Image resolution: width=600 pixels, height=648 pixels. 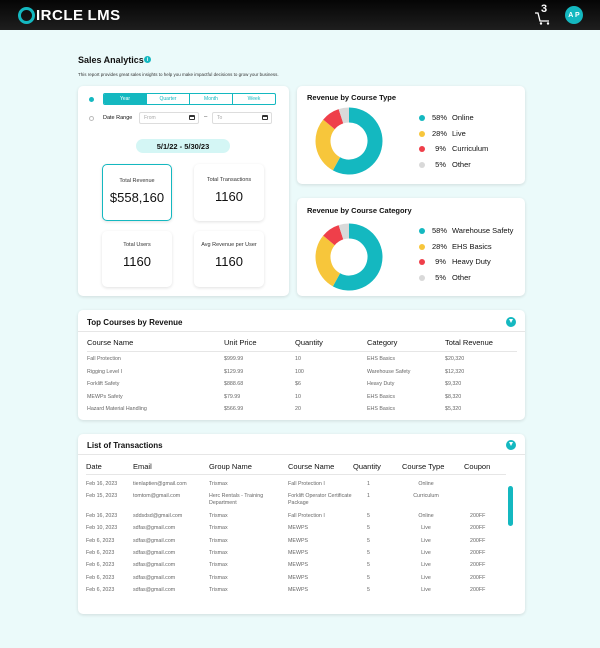 I want to click on period-radio, so click(x=91, y=99).